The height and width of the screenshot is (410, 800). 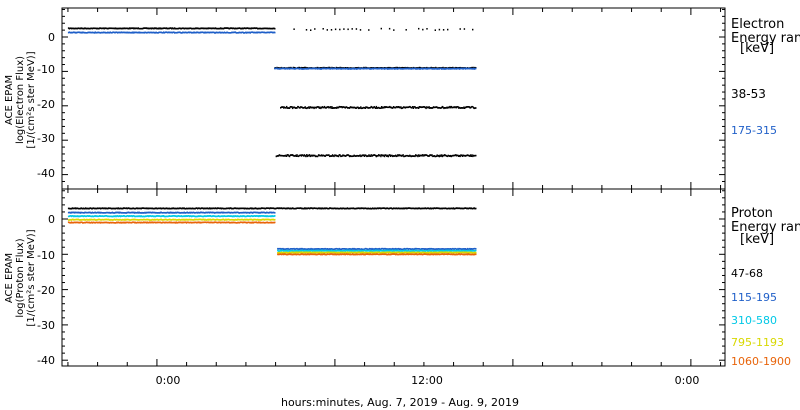 What do you see at coordinates (757, 24) in the screenshot?
I see `electron-legend-title-1: Electron` at bounding box center [757, 24].